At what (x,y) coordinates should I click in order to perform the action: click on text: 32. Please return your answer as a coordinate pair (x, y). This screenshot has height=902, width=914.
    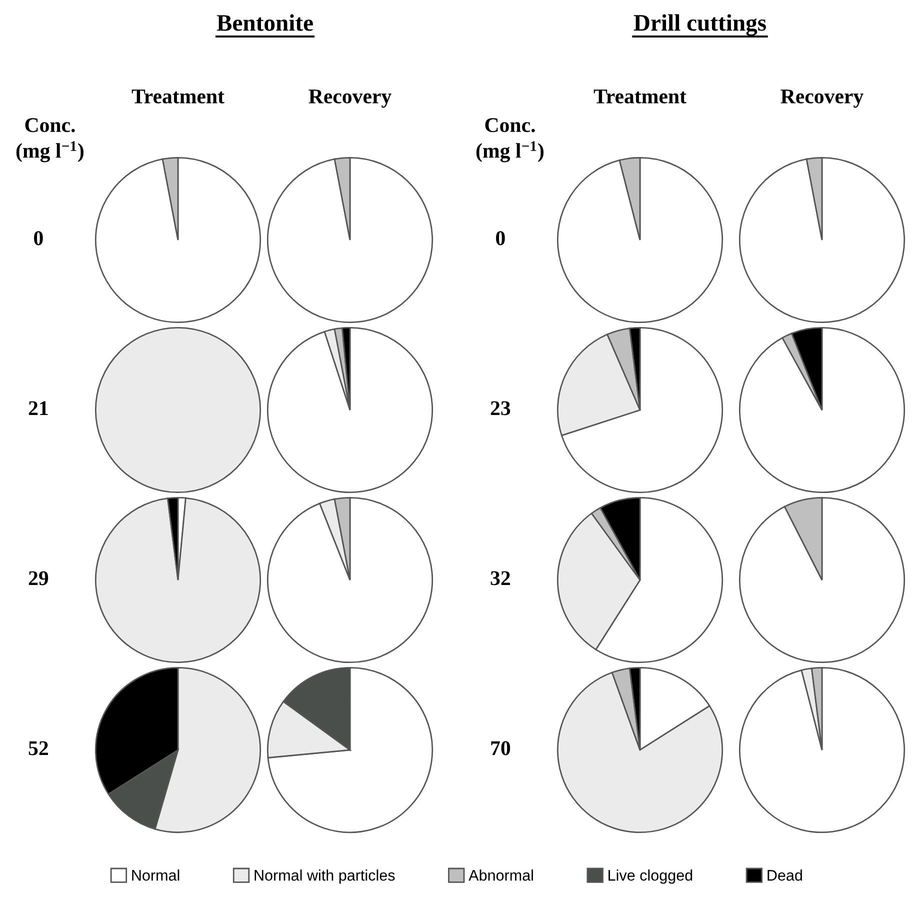
    Looking at the image, I should click on (500, 578).